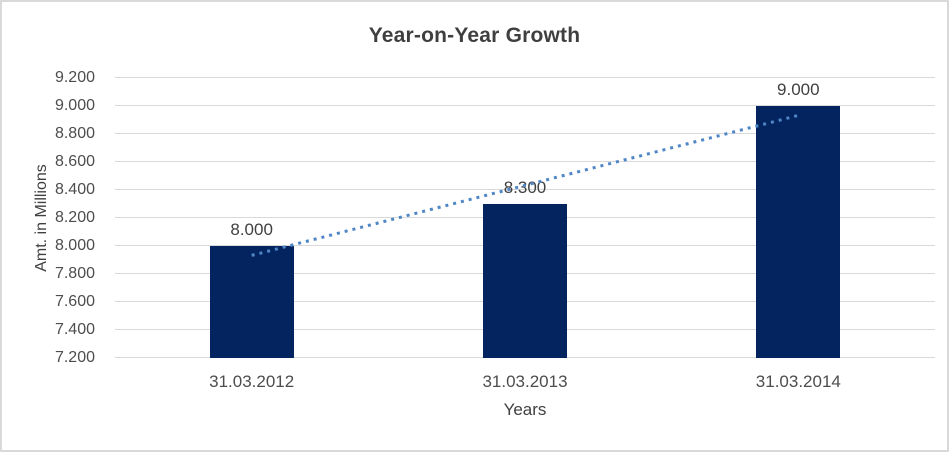 This screenshot has width=949, height=452. Describe the element at coordinates (74, 217) in the screenshot. I see `y-tick-label: 8.200` at that location.